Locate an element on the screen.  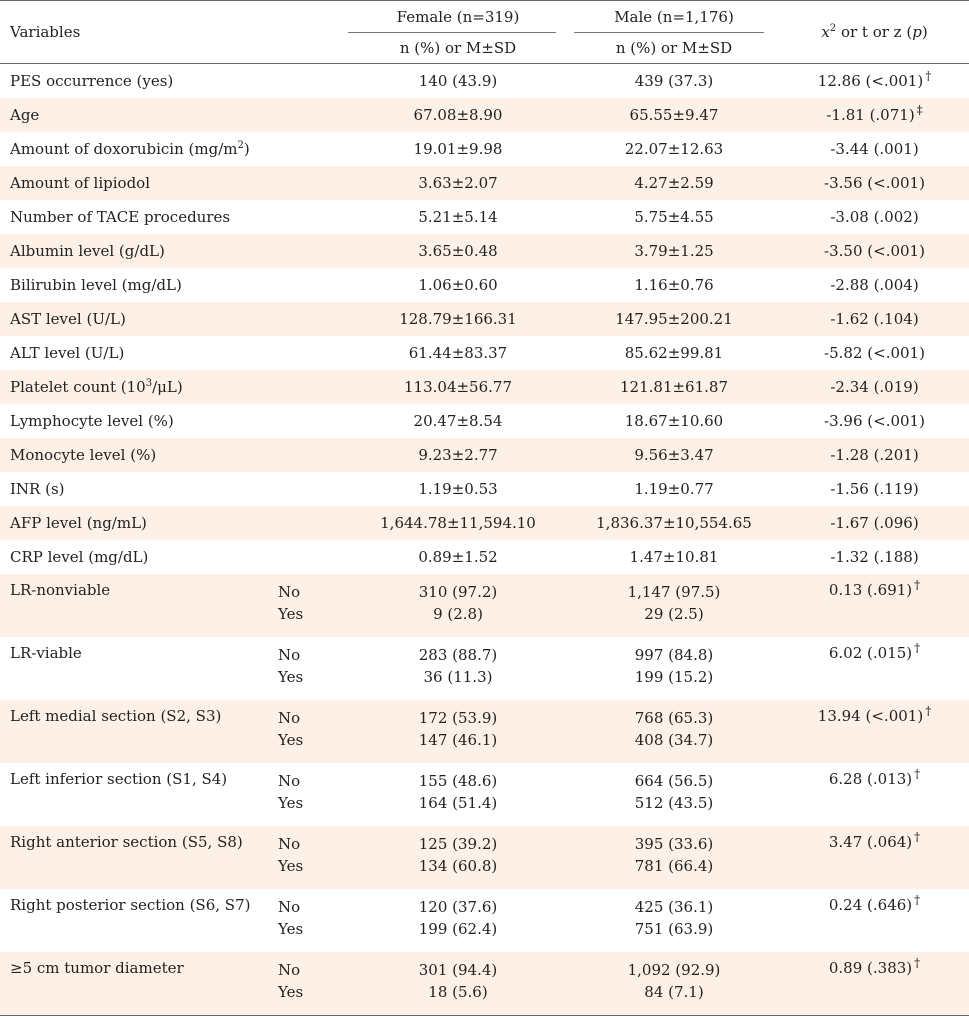
female-value: 0.89±1.52 is located at coordinates (458, 557).